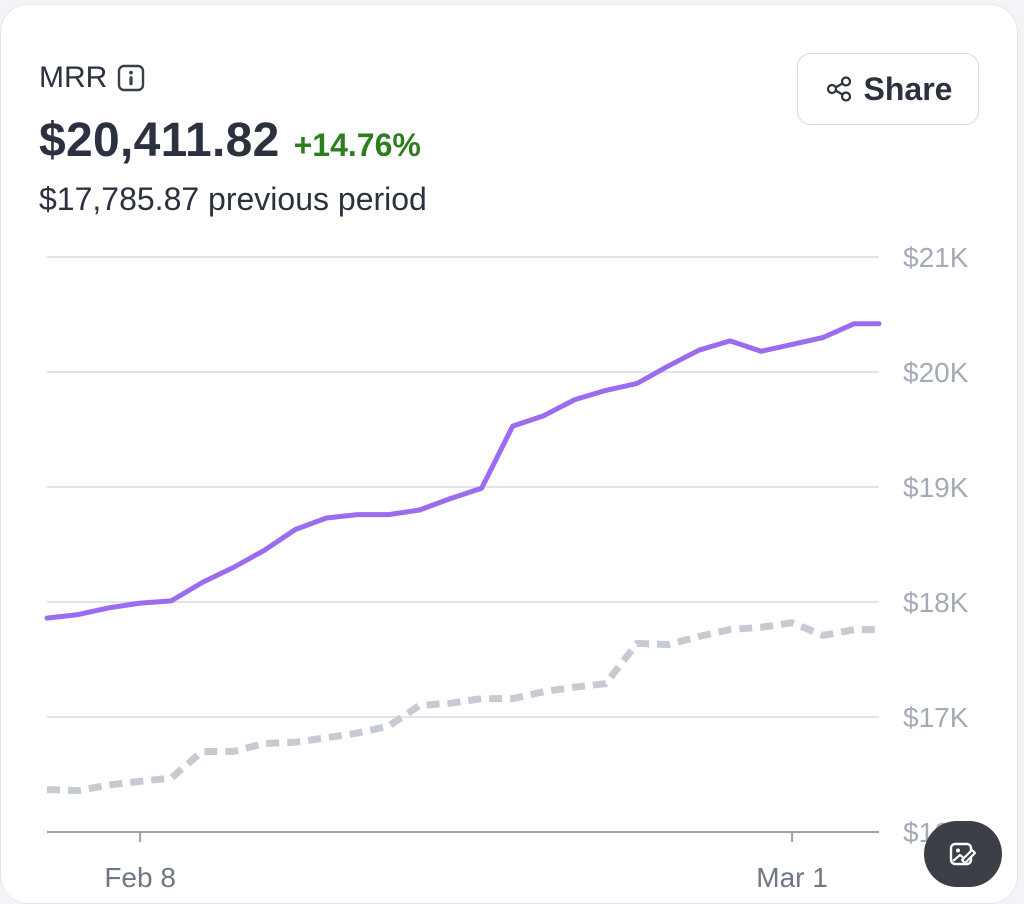  Describe the element at coordinates (839, 89) in the screenshot. I see `share-icon` at that location.